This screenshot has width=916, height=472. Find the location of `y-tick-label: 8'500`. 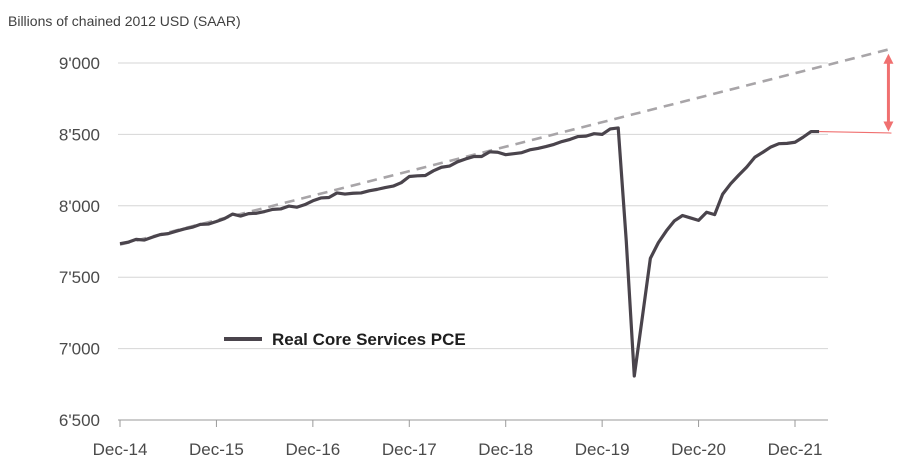

y-tick-label: 8'500 is located at coordinates (79, 134).